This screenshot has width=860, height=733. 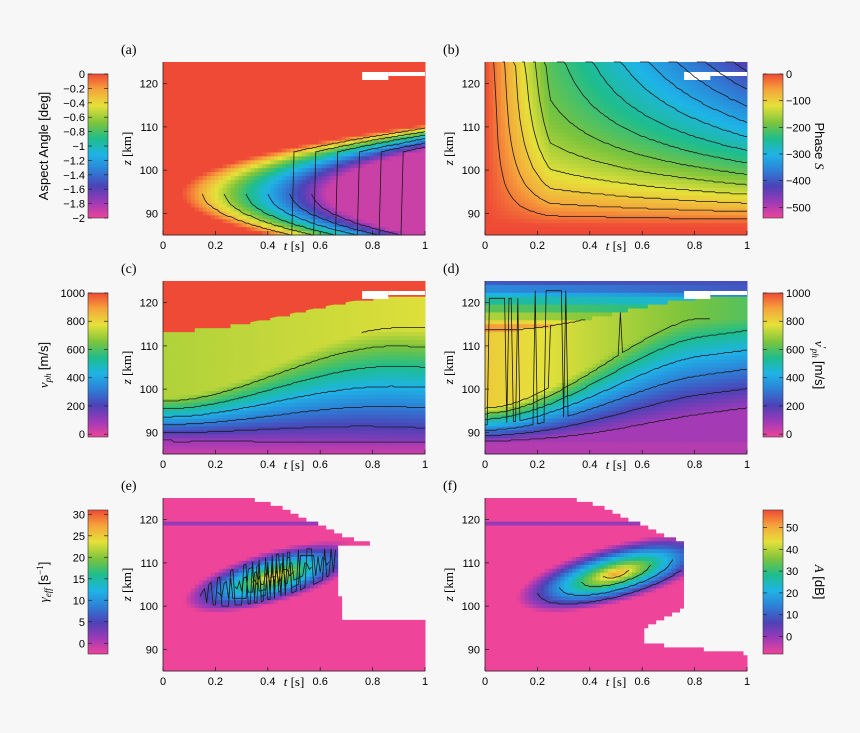 I want to click on contour-line, so click(x=324, y=183).